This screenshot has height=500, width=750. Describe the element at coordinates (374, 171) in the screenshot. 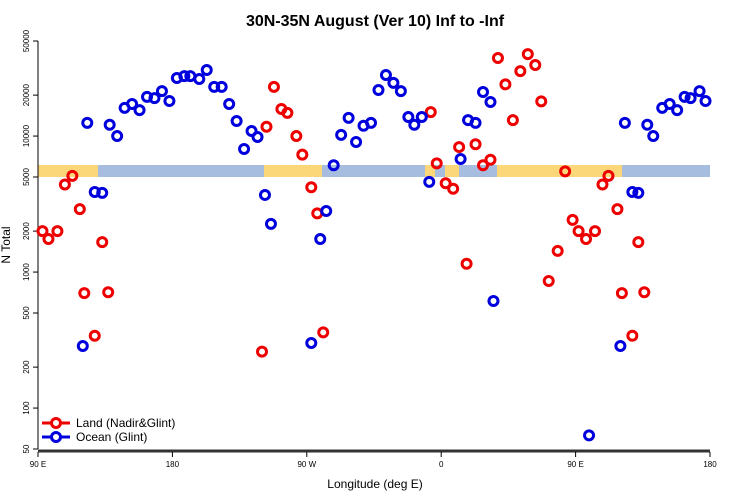

I see `map-strip` at that location.